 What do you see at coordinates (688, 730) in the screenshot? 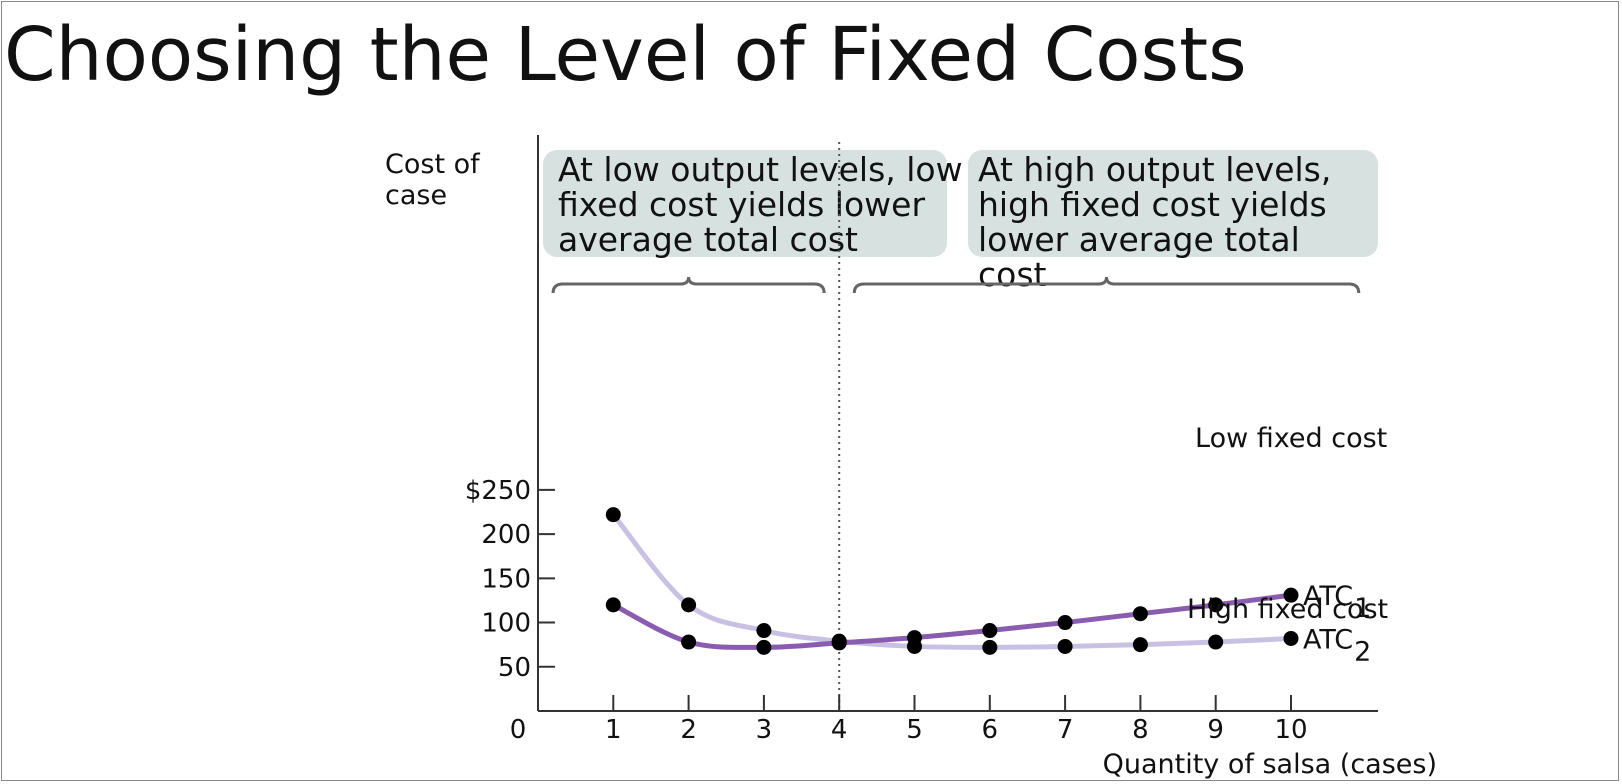
I see `x-tick-label: 2` at bounding box center [688, 730].